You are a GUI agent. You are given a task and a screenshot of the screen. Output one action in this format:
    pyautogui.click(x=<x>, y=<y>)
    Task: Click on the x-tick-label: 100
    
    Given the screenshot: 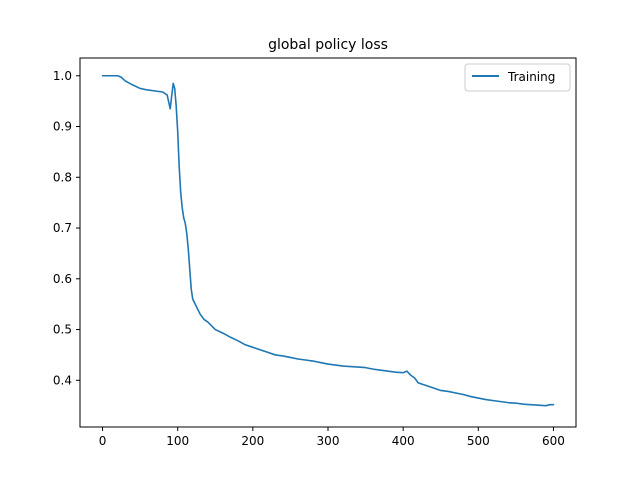 What is the action you would take?
    pyautogui.click(x=177, y=441)
    